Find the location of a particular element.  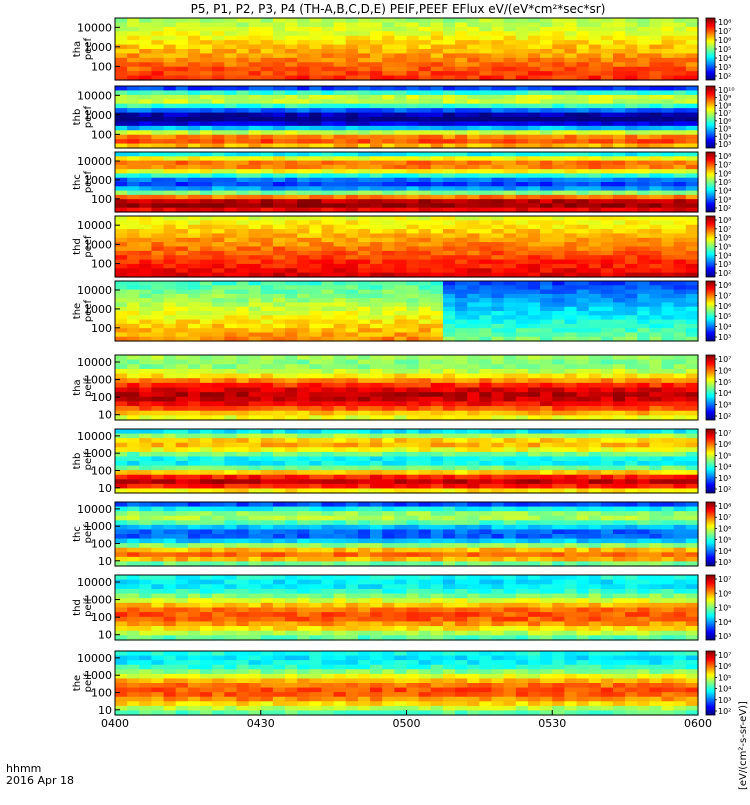

panel-label-probe: tha is located at coordinates (77, 49).